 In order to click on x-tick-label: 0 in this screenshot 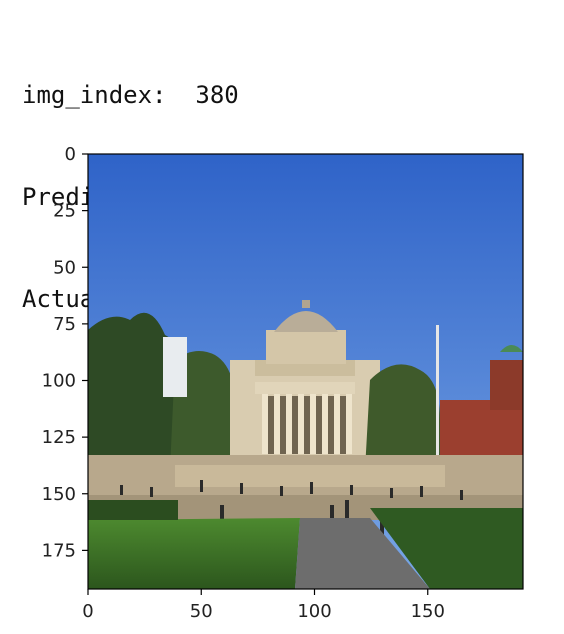, I will do `click(87, 611)`.